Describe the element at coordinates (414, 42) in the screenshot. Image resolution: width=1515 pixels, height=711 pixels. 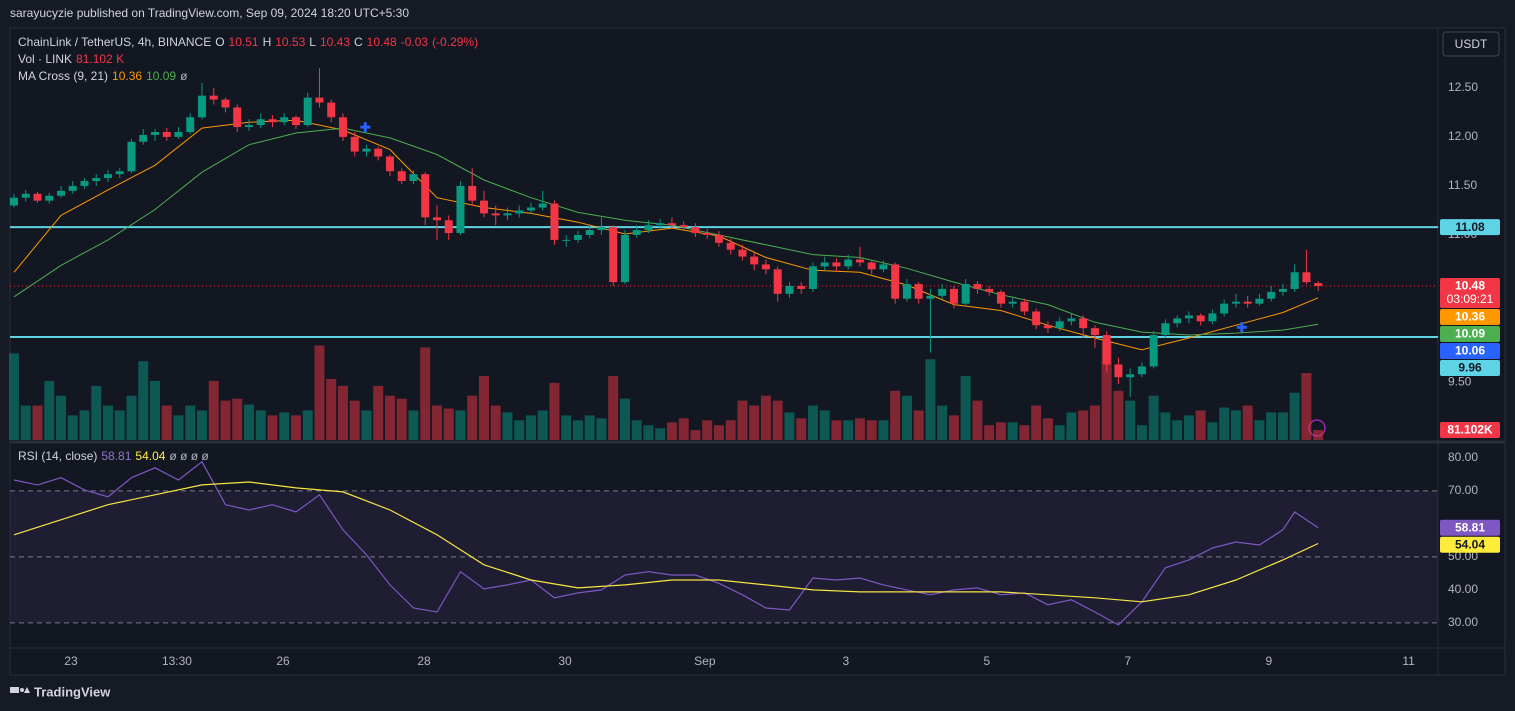
I see `change: -0.03` at that location.